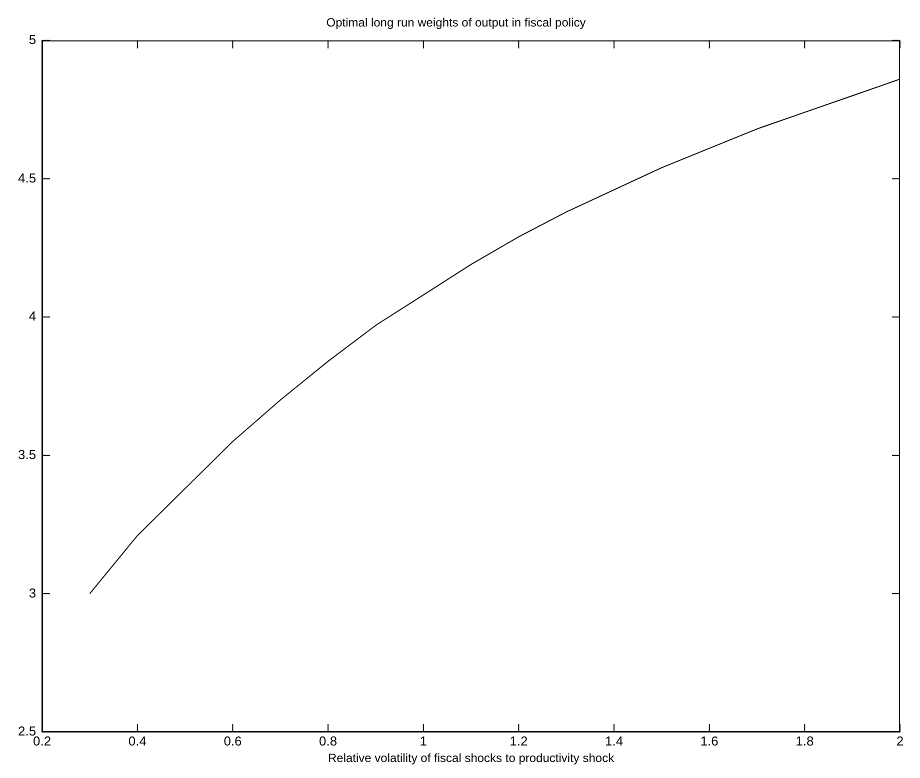  I want to click on x-tick-label: 1, so click(423, 740).